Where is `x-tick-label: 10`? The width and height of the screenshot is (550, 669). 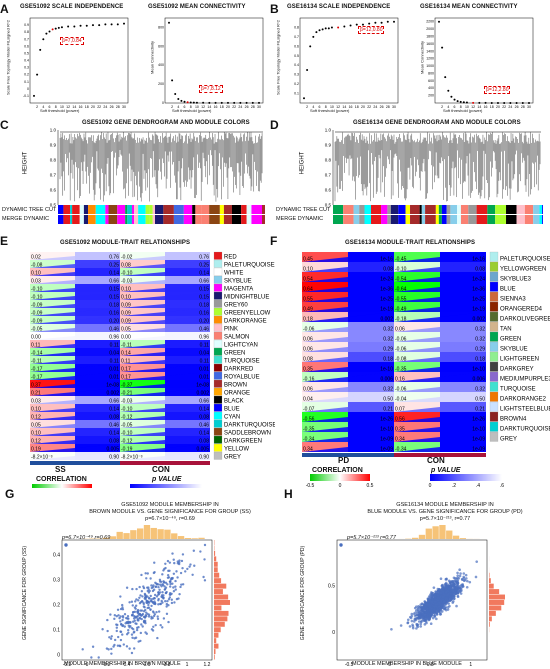 x-tick-label: 10 is located at coordinates (197, 107).